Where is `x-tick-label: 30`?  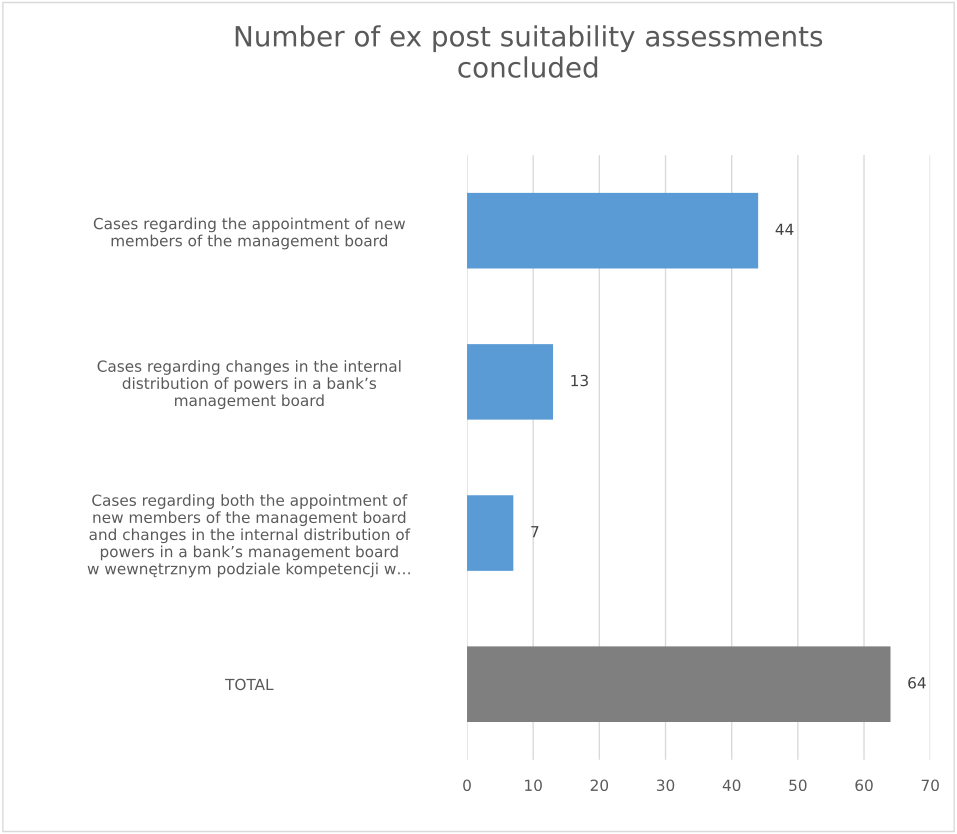
x-tick-label: 30 is located at coordinates (665, 785).